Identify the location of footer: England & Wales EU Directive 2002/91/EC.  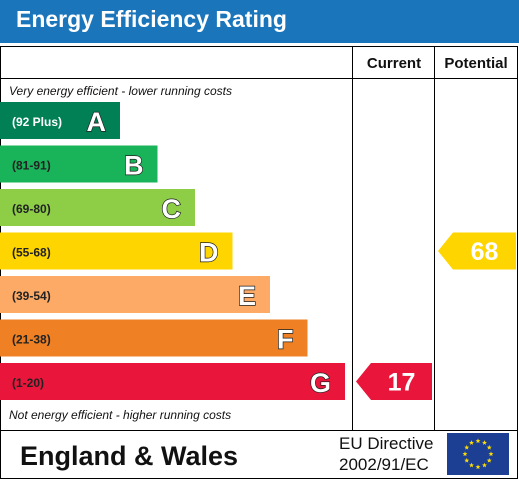
(259, 455).